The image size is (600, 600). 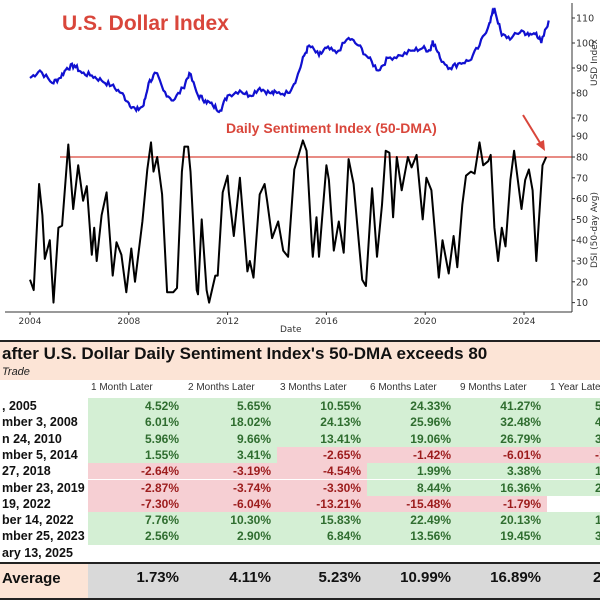 I want to click on return-cell: 16.36%, so click(x=502, y=487).